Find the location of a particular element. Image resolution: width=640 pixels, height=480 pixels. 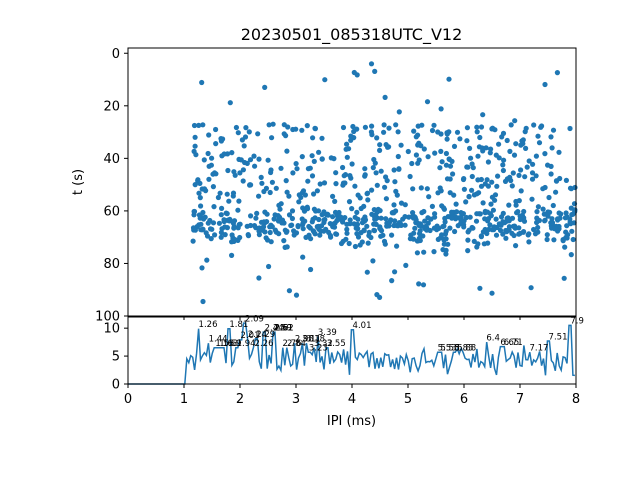

peak-annotation: 2.26 is located at coordinates (264, 344).